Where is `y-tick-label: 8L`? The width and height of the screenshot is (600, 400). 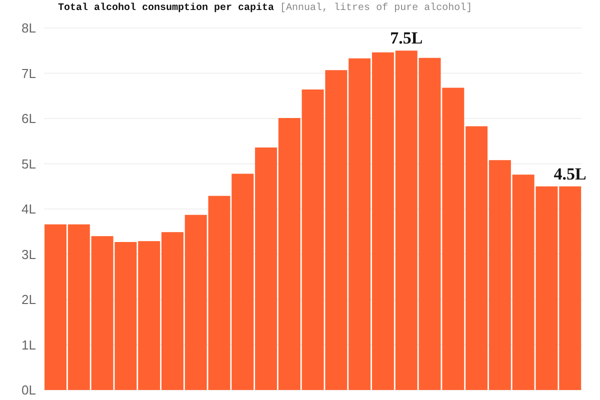
y-tick-label: 8L is located at coordinates (29, 28).